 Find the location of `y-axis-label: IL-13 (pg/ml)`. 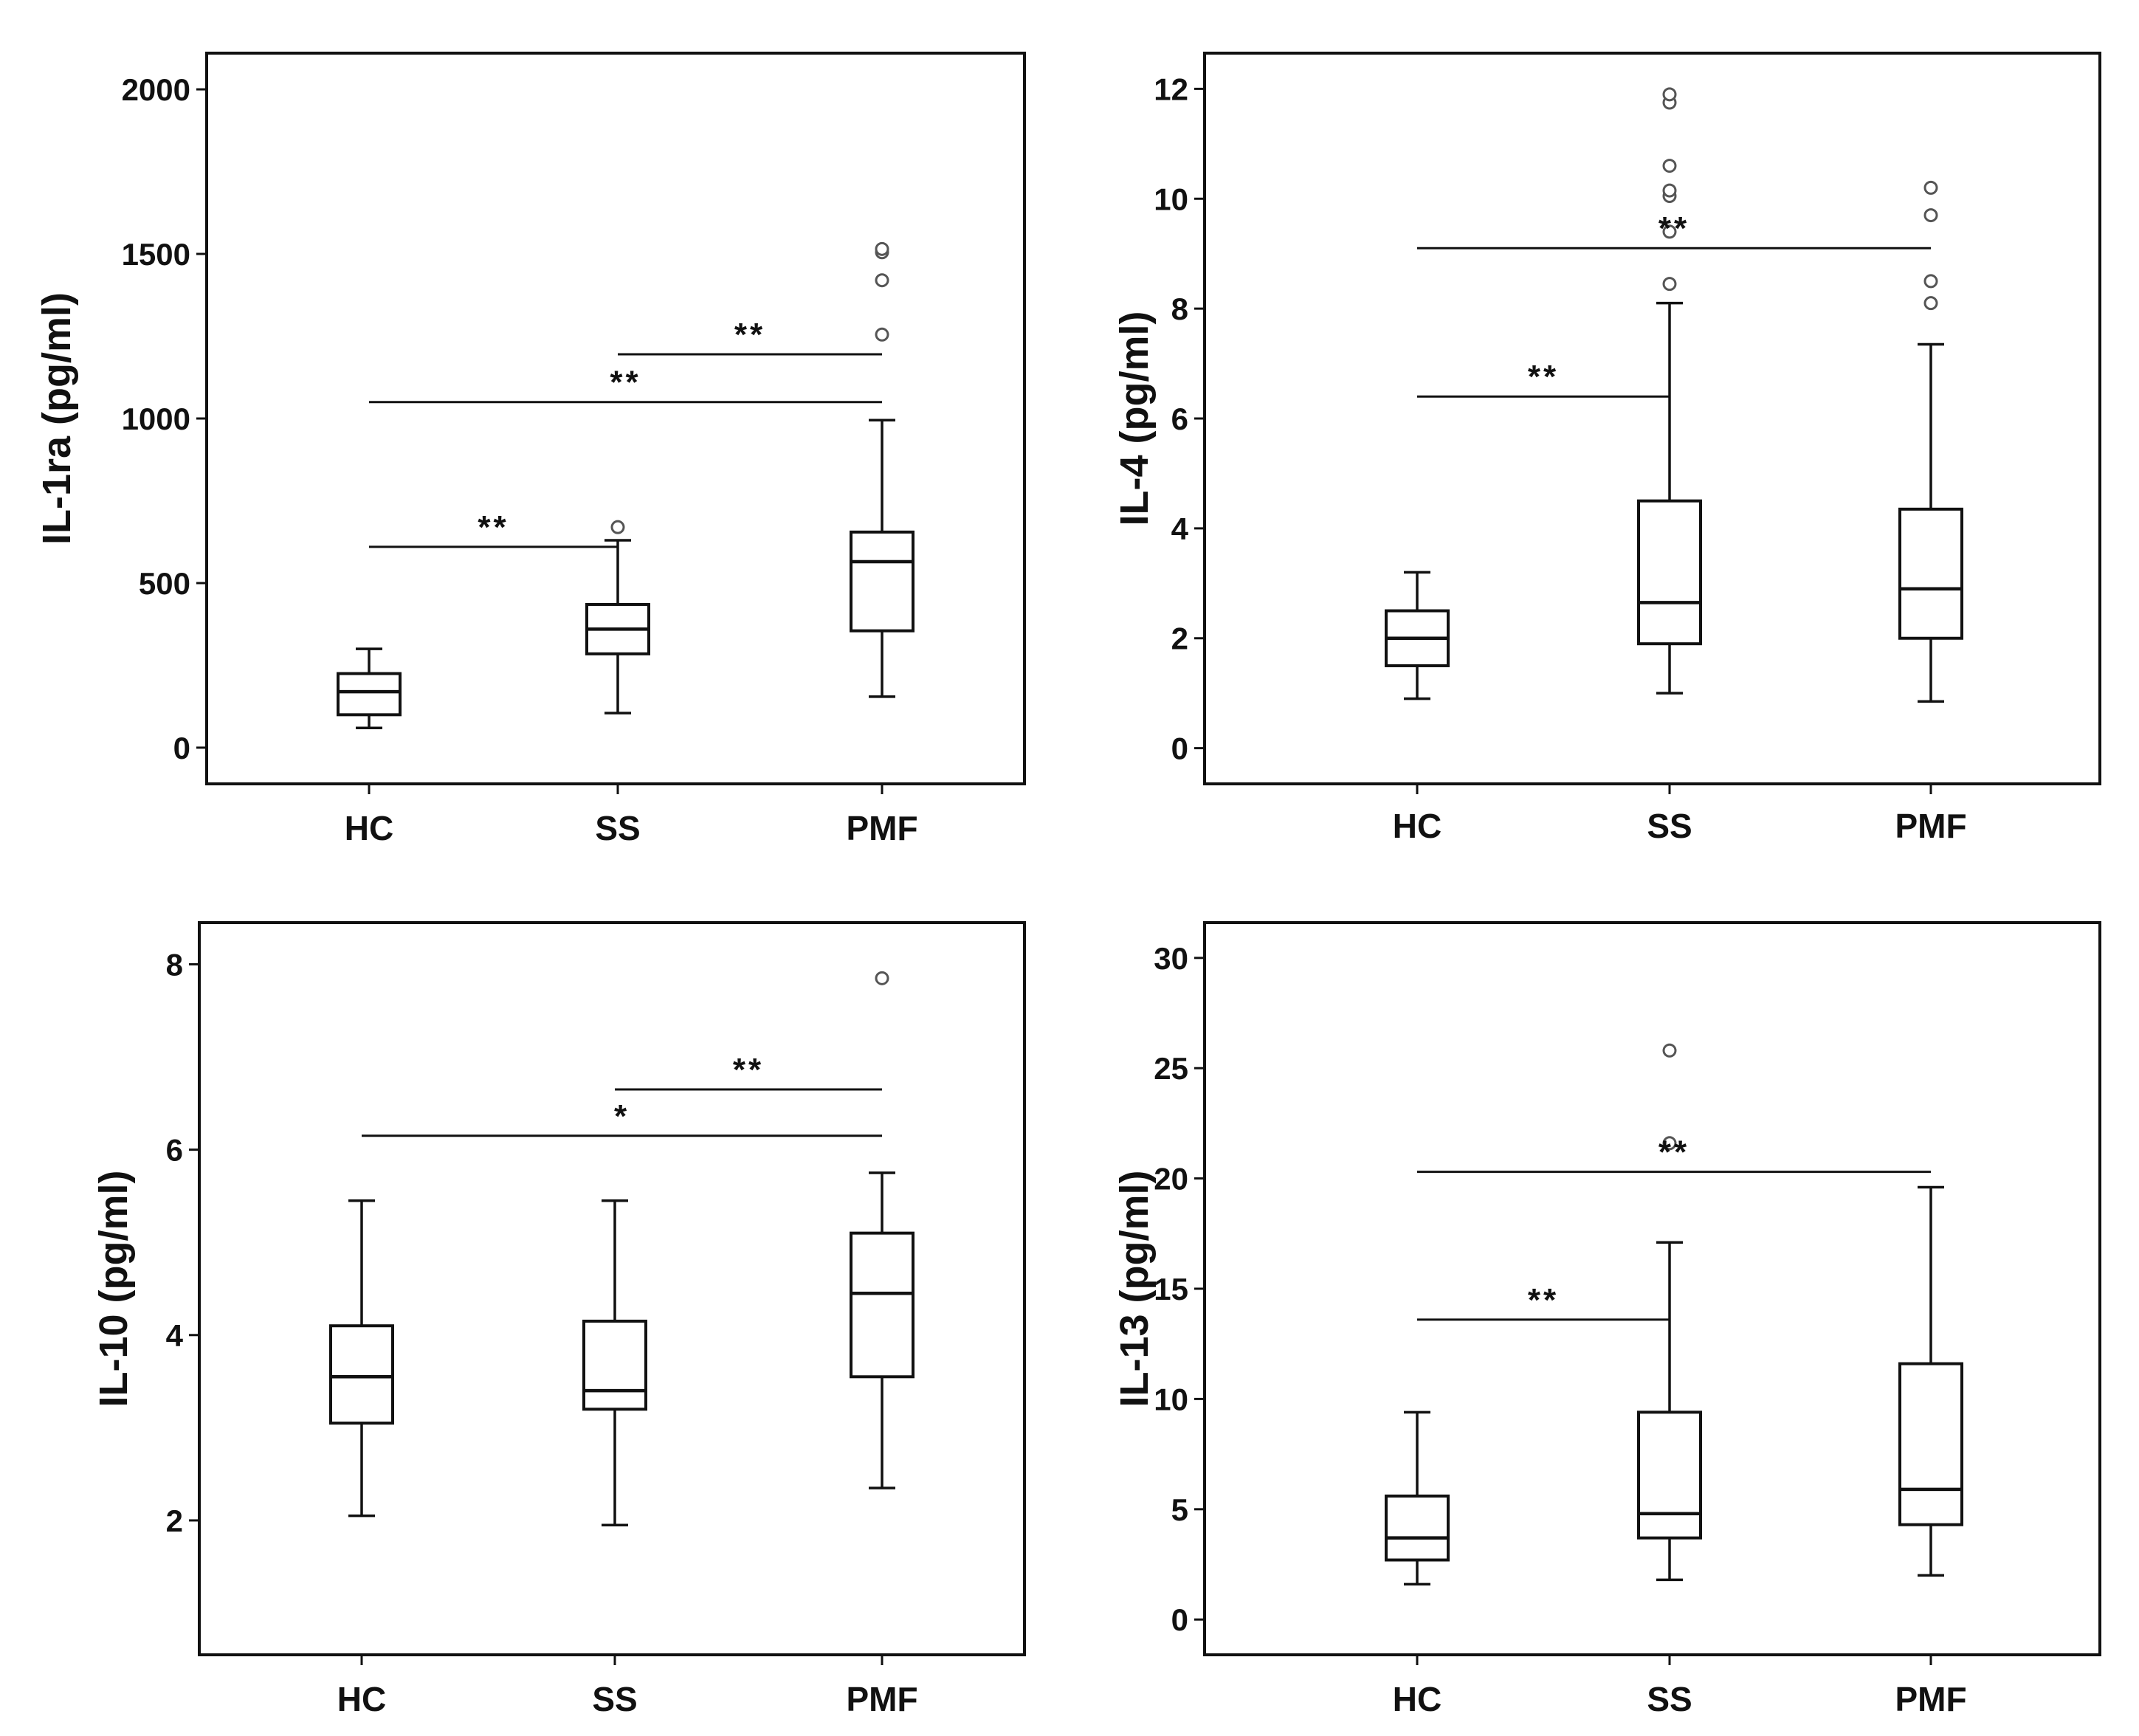

y-axis-label: IL-13 (pg/ml) is located at coordinates (1134, 1289).